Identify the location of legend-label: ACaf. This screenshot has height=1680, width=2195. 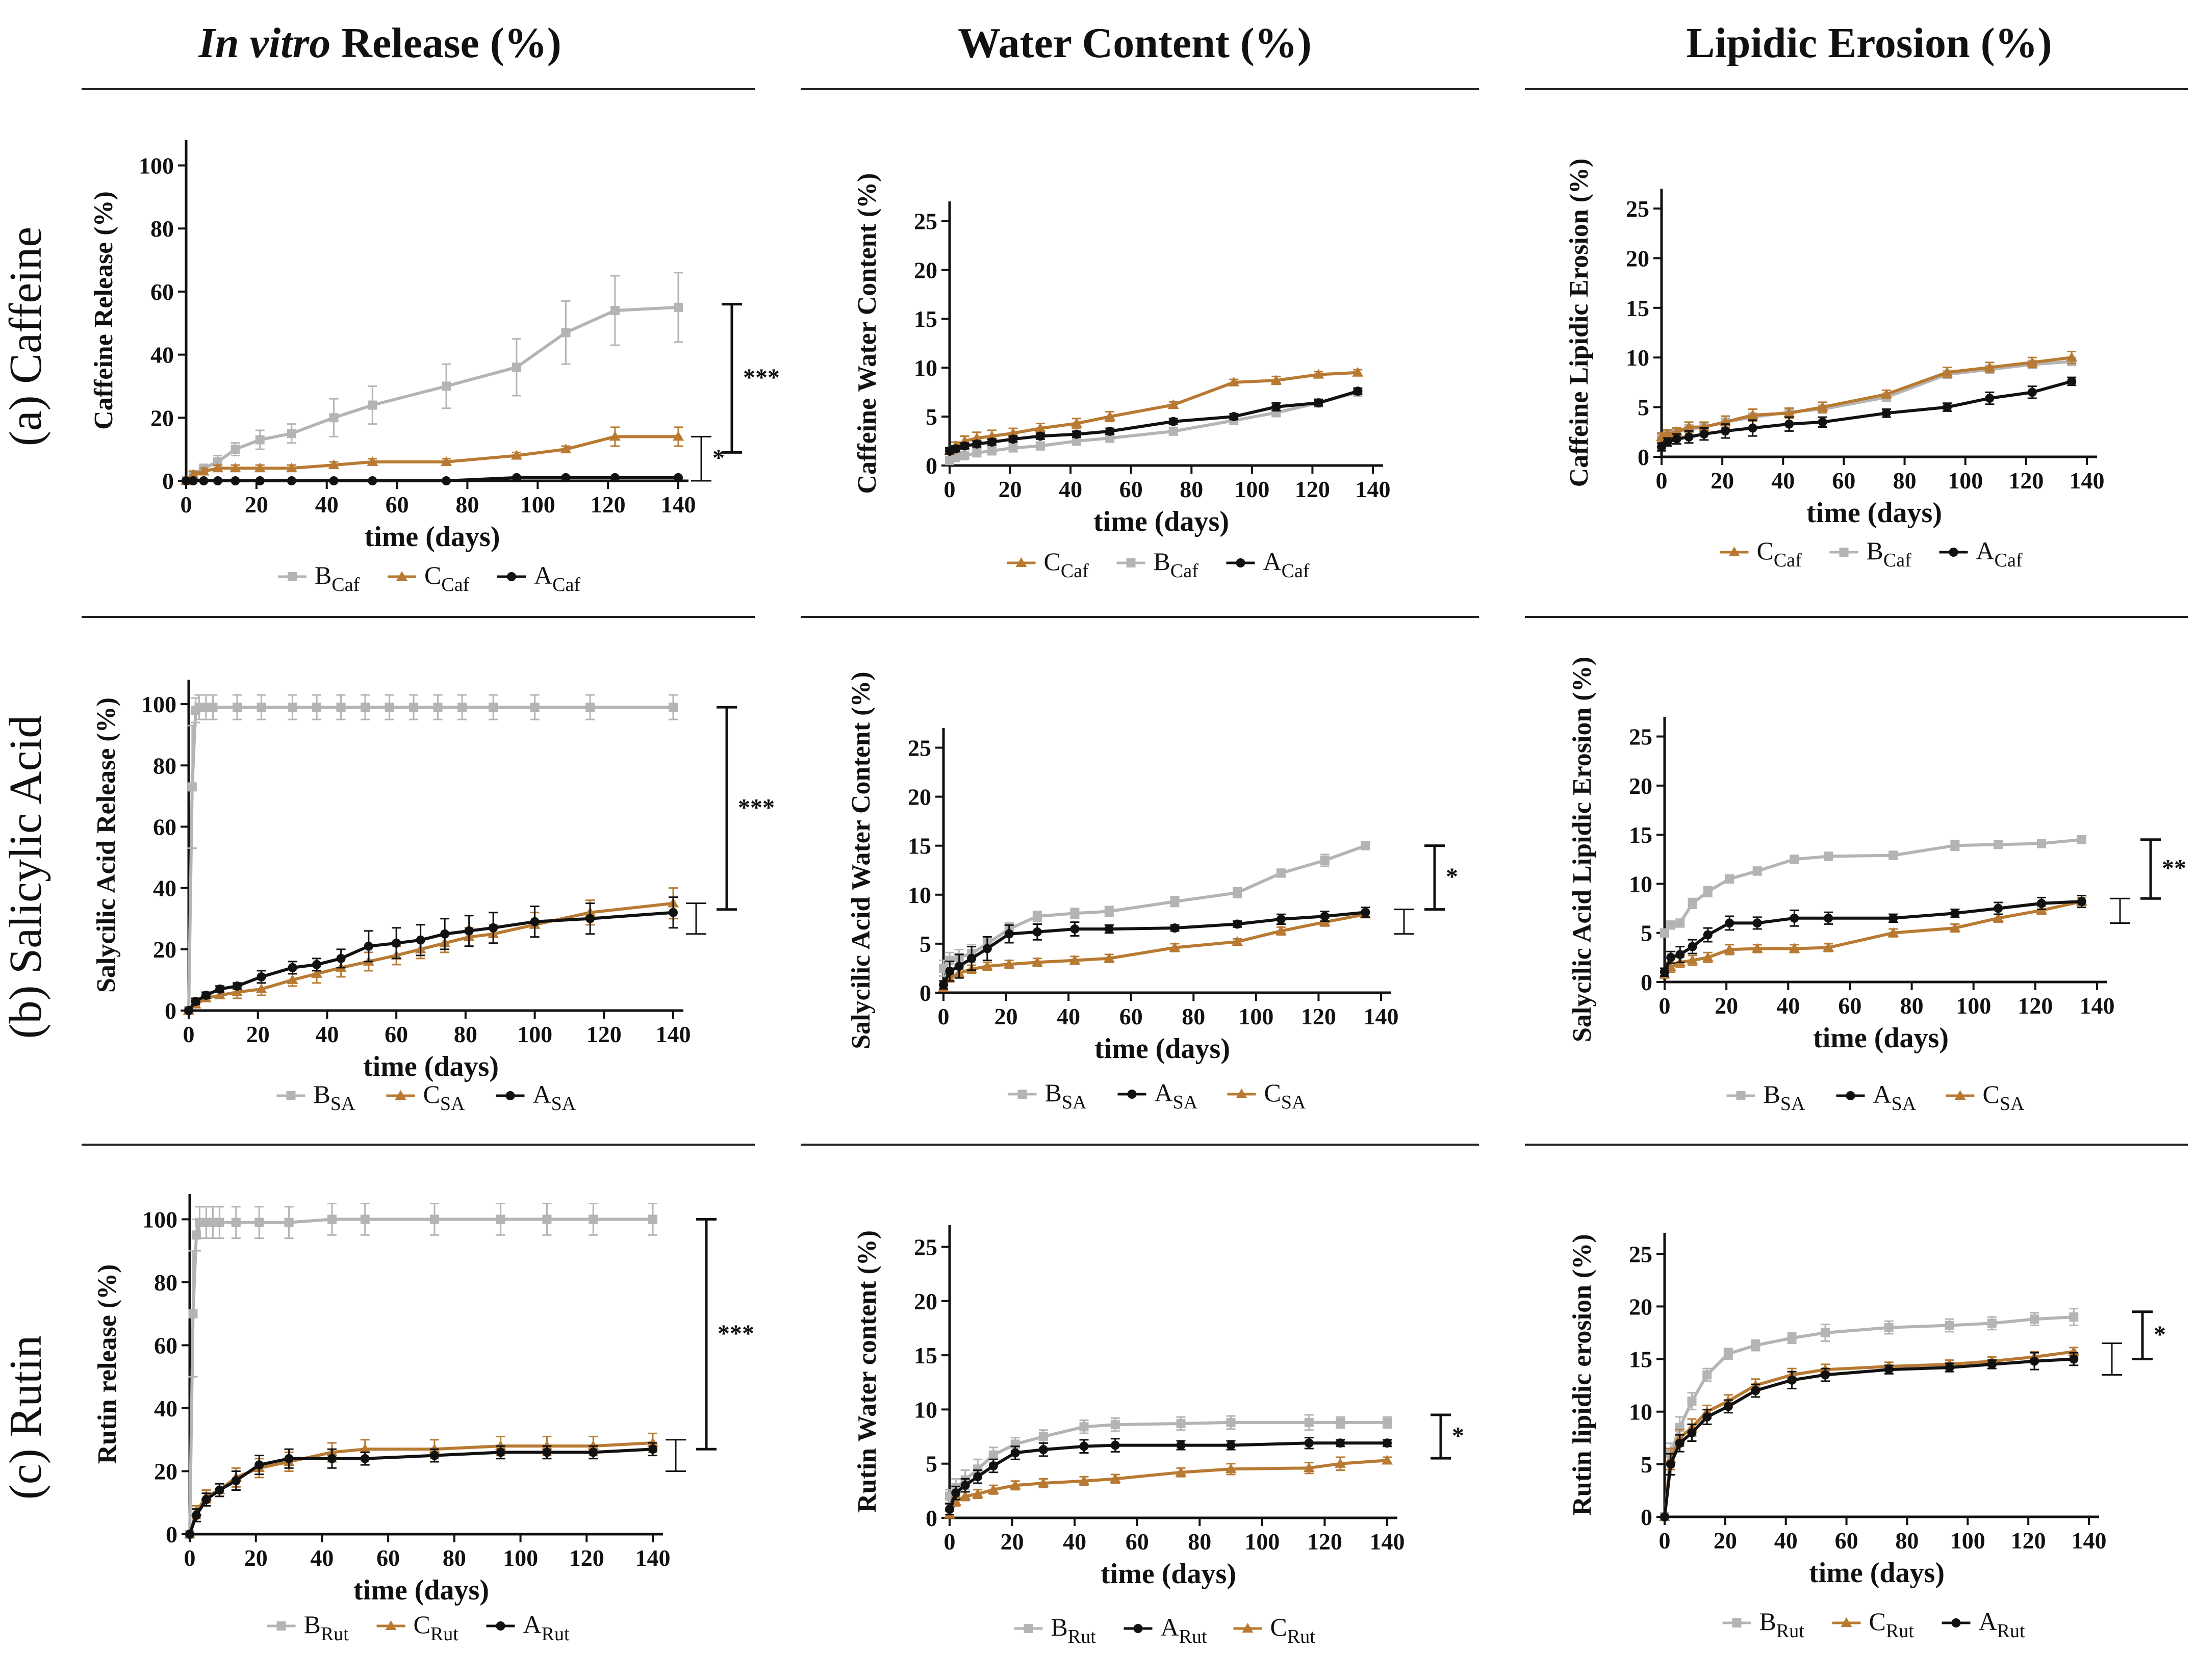
(557, 578).